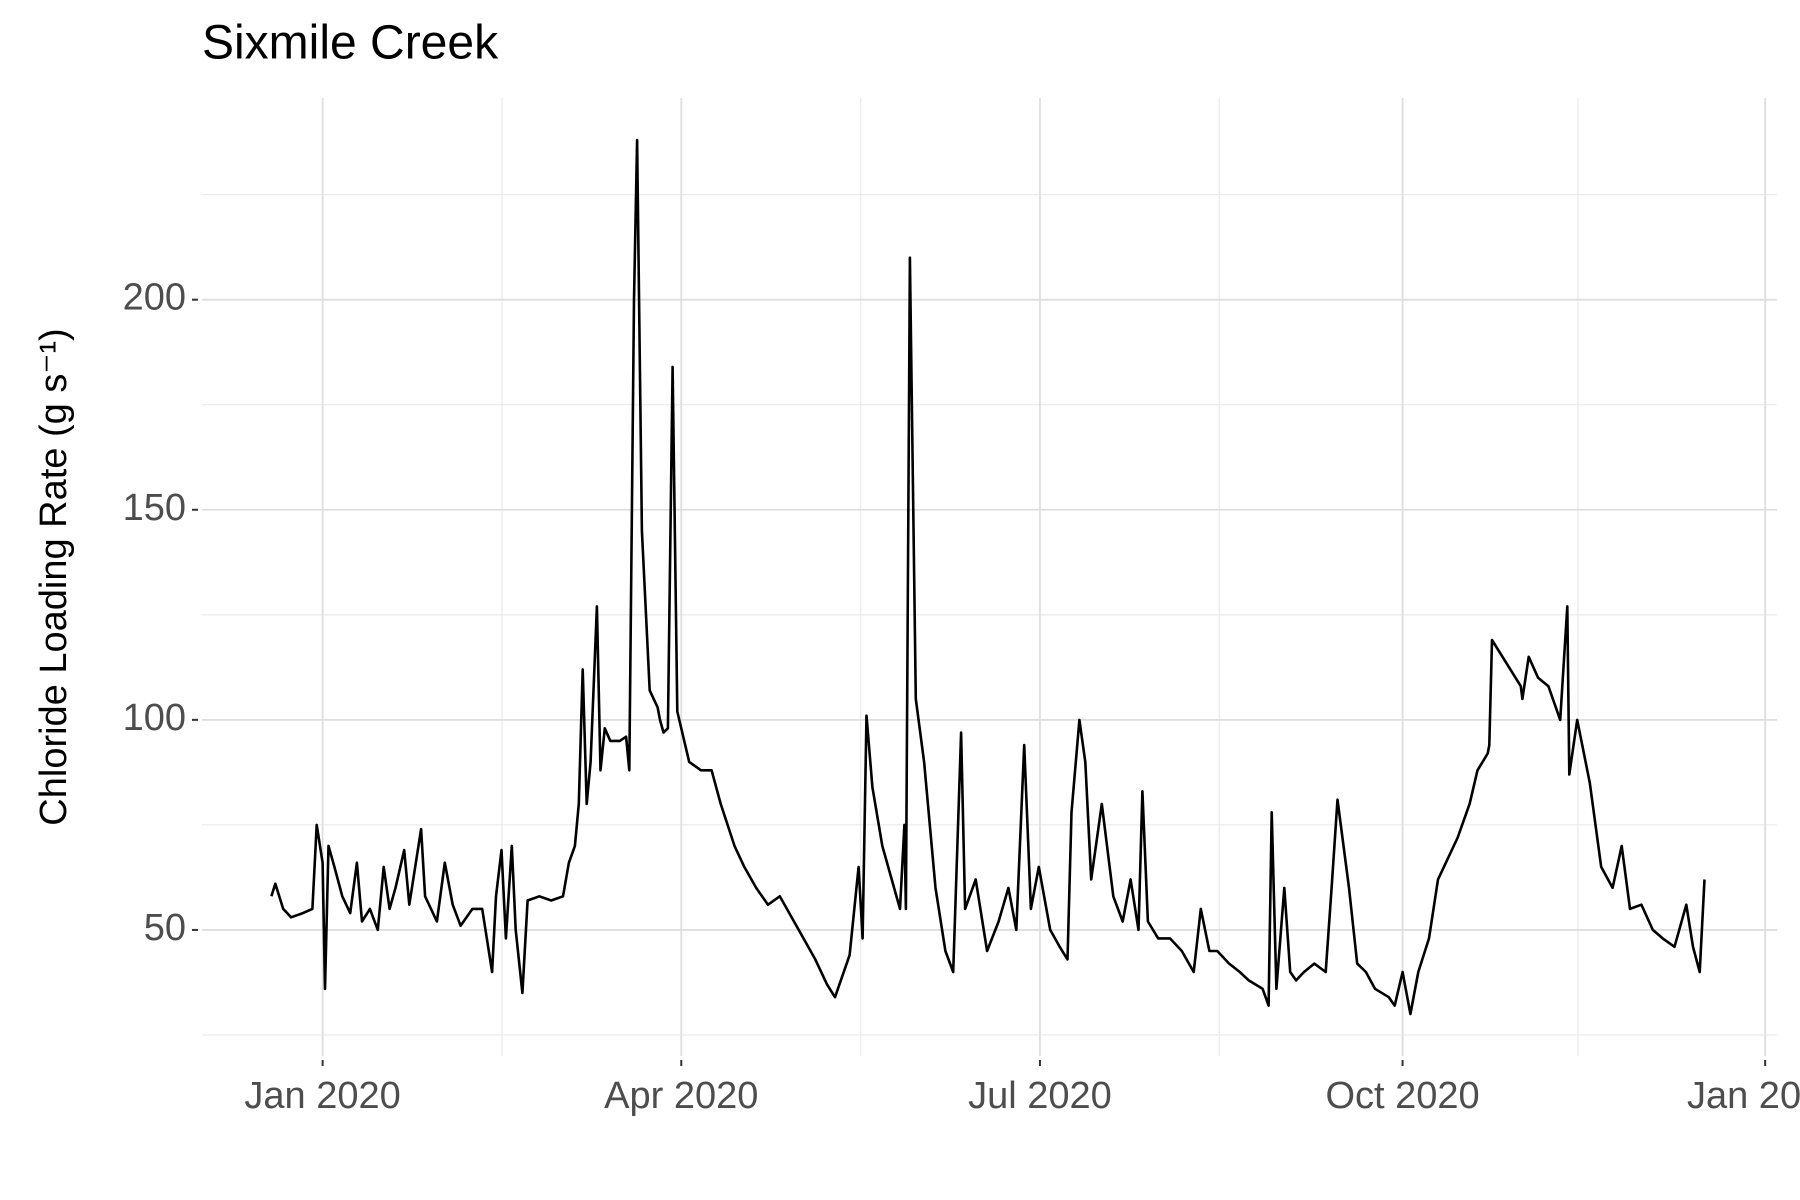  Describe the element at coordinates (681, 1096) in the screenshot. I see `x-tick-label: Apr 2020` at that location.